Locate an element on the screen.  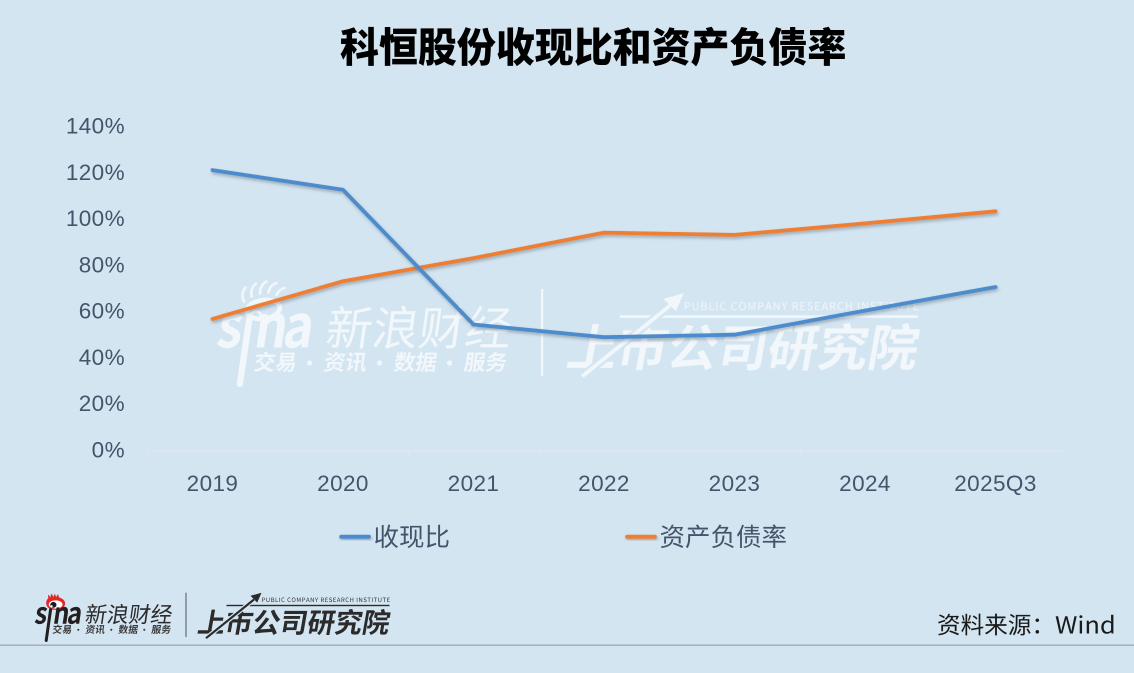
svg-text: 100% is located at coordinates (95, 218).